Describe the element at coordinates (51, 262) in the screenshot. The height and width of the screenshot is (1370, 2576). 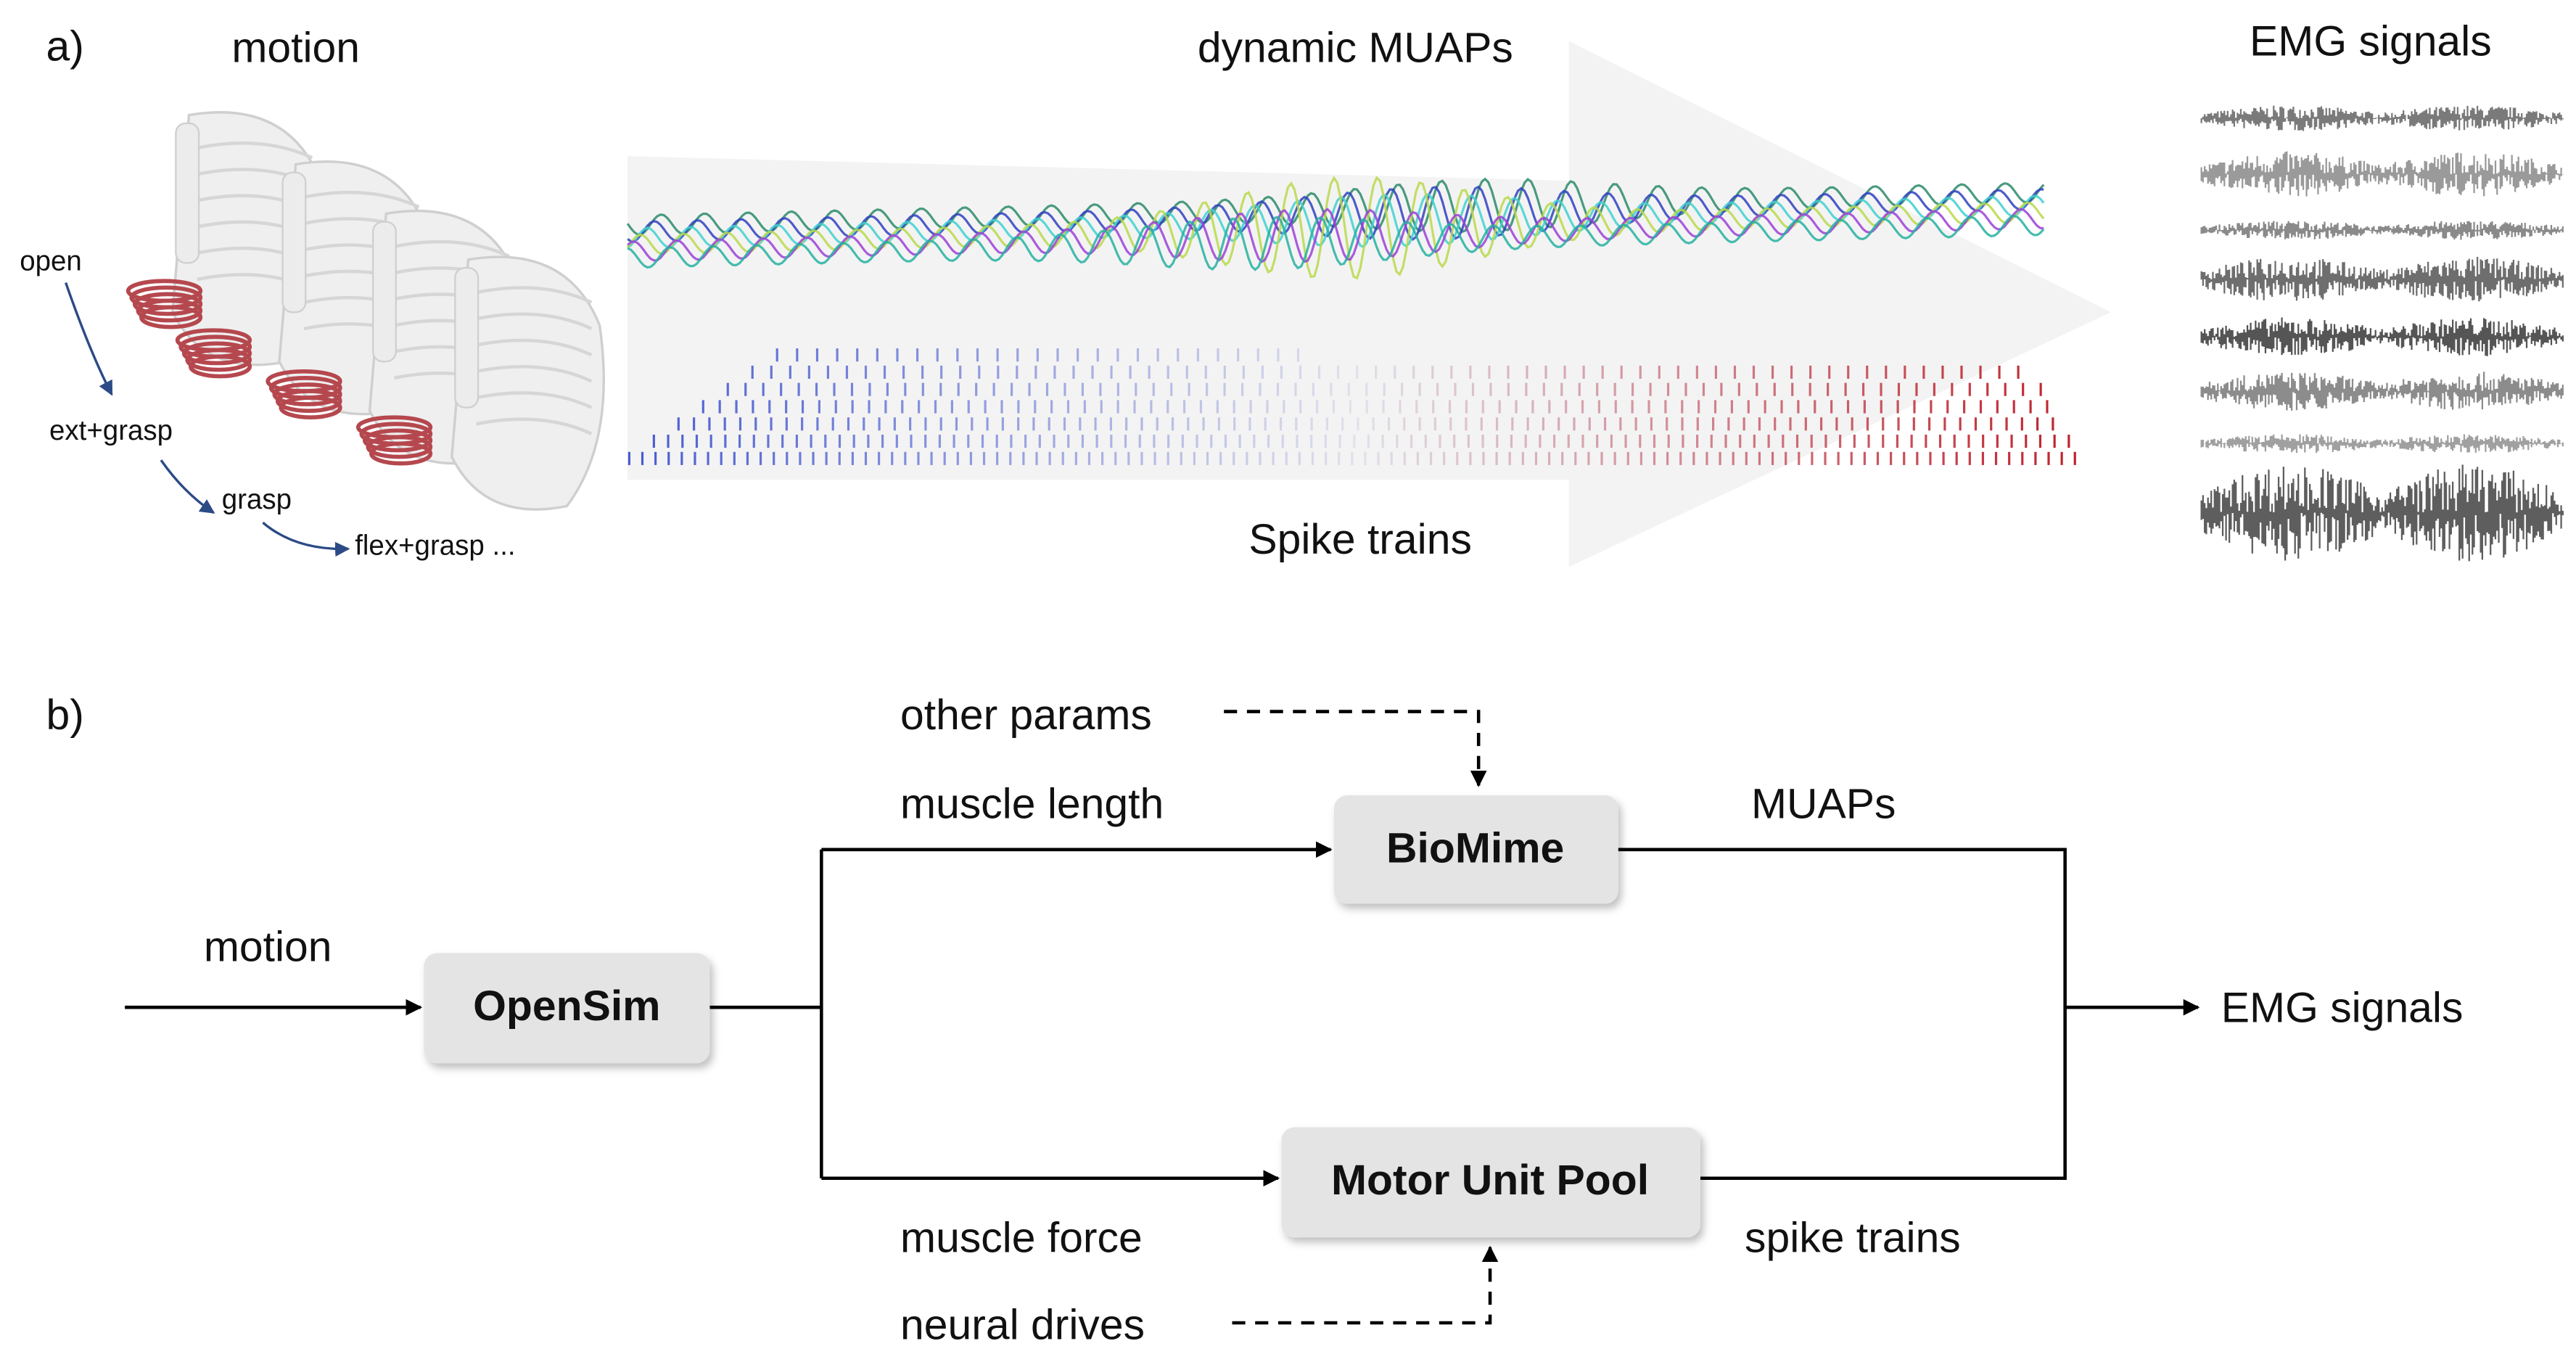
I see `motion-label: open` at that location.